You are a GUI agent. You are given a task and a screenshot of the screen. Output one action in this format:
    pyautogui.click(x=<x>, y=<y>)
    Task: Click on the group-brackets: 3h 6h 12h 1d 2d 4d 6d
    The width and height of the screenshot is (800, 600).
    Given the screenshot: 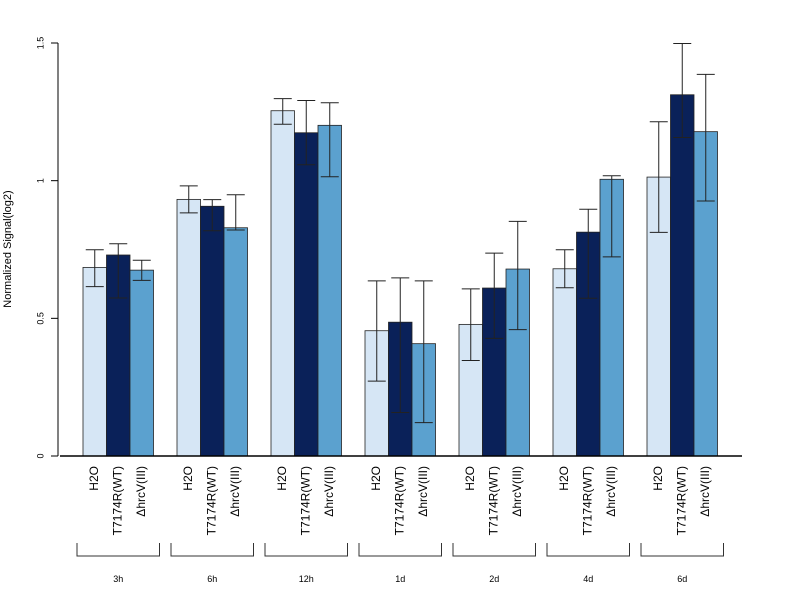 What is the action you would take?
    pyautogui.click(x=400, y=563)
    